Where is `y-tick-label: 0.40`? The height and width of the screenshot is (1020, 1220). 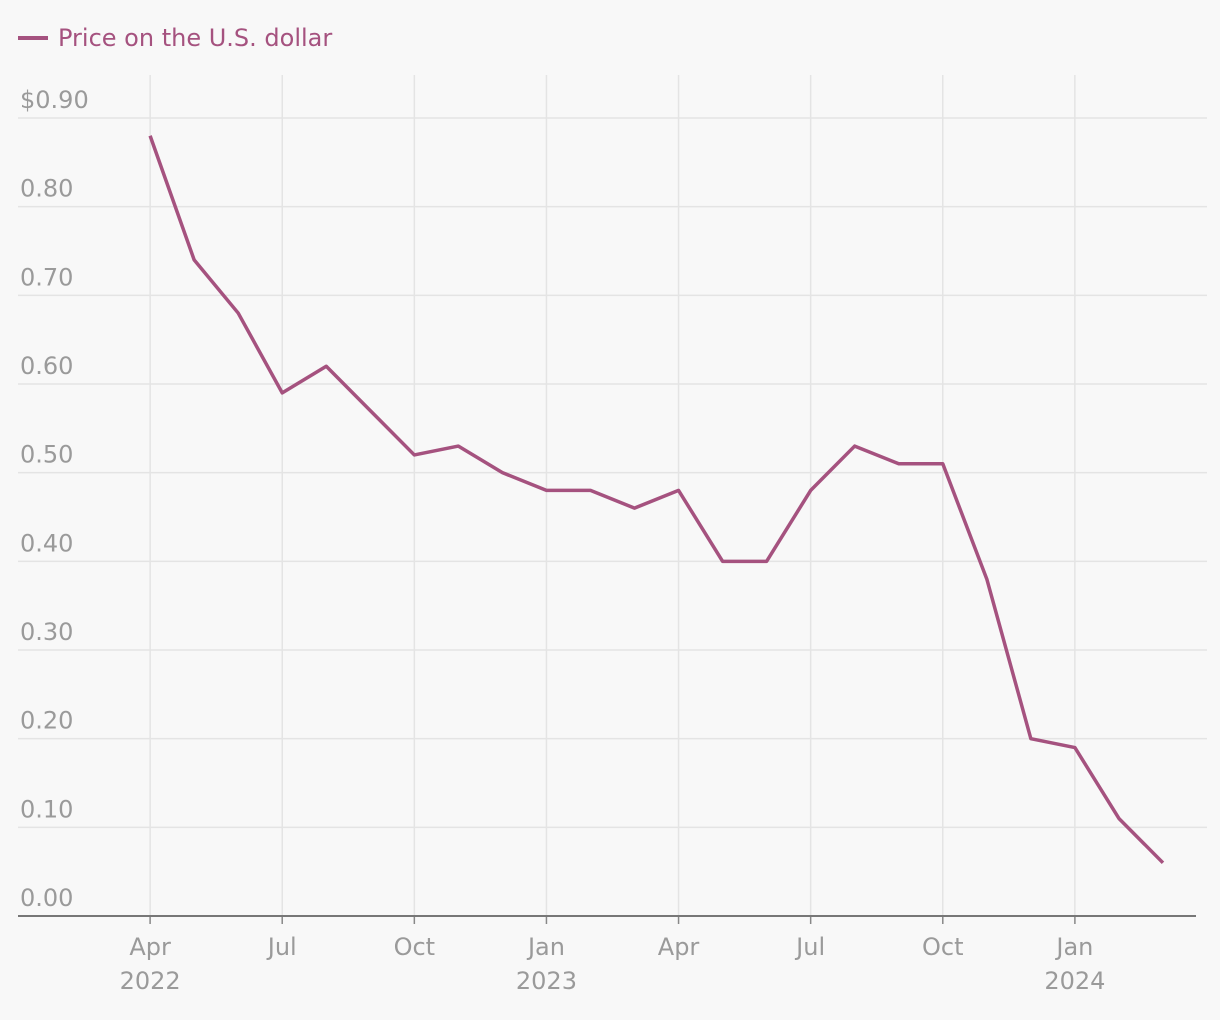 y-tick-label: 0.40 is located at coordinates (46, 543).